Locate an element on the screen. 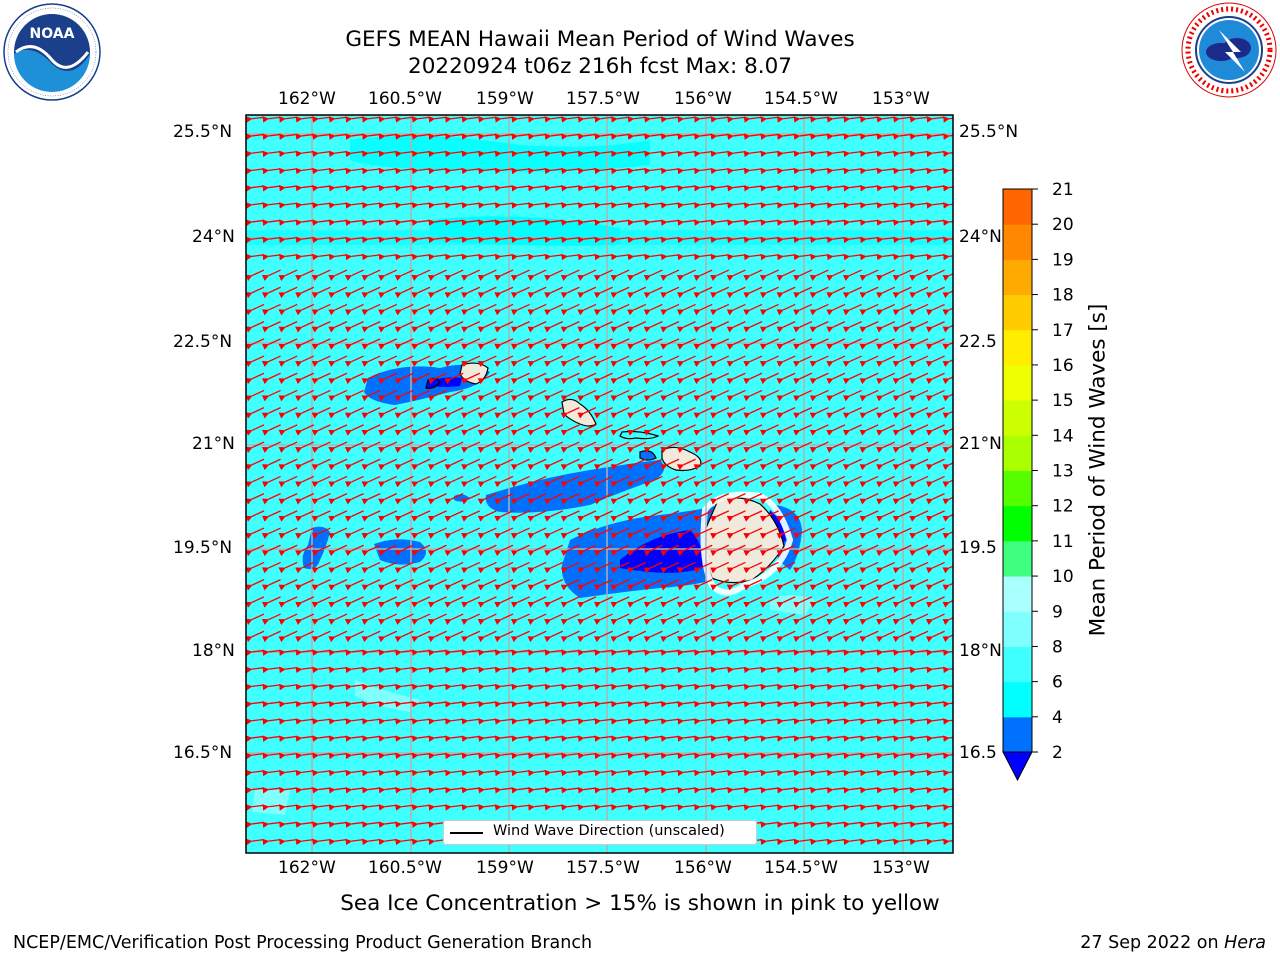 This screenshot has height=960, width=1280. lon-label-bottom-1: 160.5°W is located at coordinates (405, 868).